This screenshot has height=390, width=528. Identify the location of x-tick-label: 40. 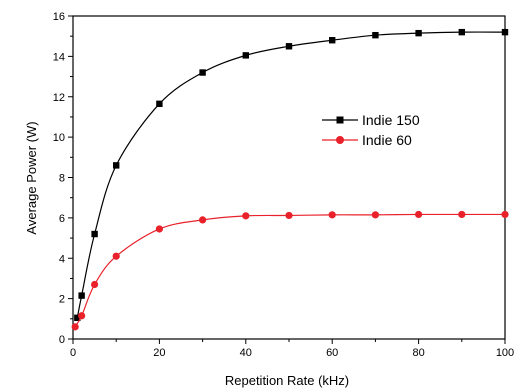
(246, 353).